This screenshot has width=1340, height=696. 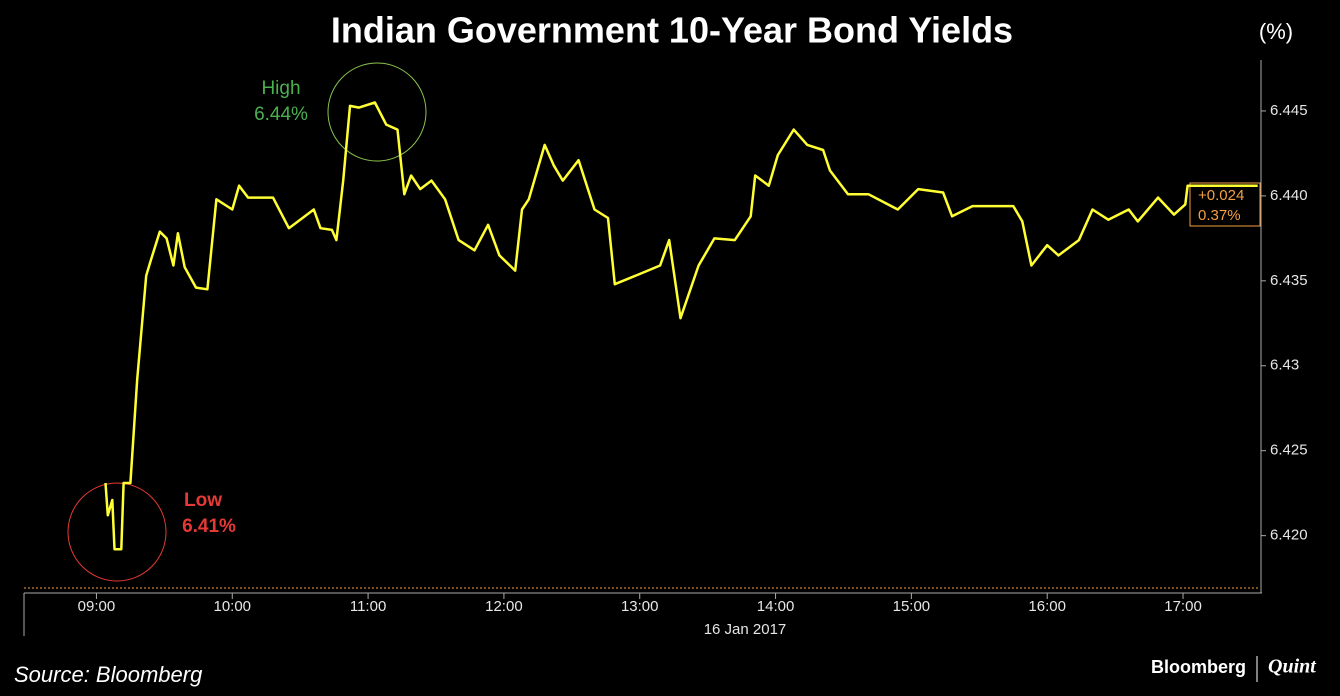 I want to click on x-tick-label: 10:00, so click(x=232, y=606).